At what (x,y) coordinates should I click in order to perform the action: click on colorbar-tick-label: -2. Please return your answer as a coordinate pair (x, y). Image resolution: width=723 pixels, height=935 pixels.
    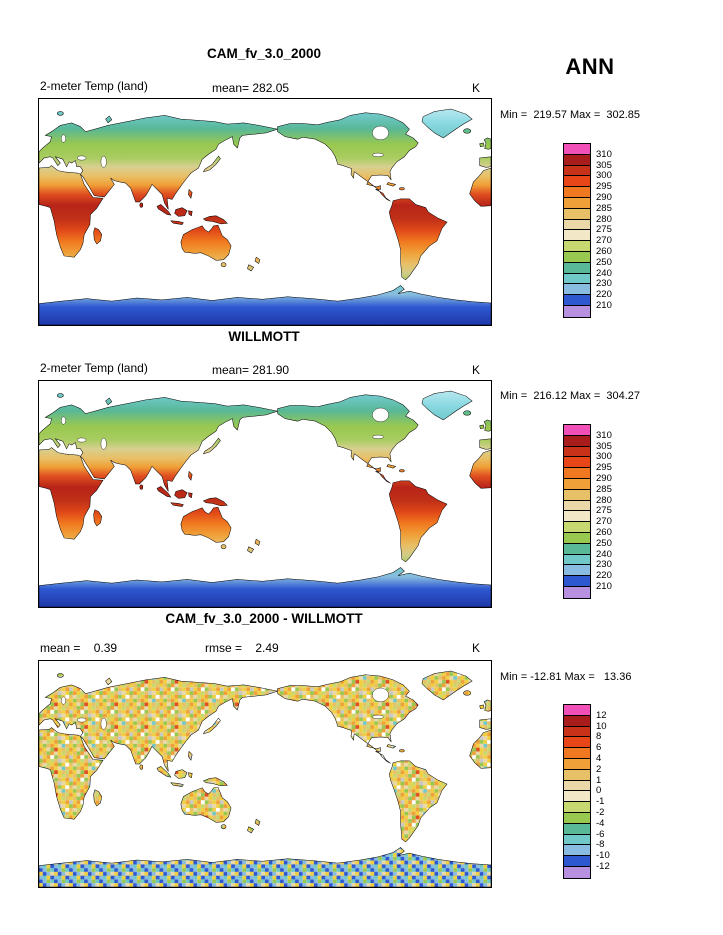
    Looking at the image, I should click on (600, 812).